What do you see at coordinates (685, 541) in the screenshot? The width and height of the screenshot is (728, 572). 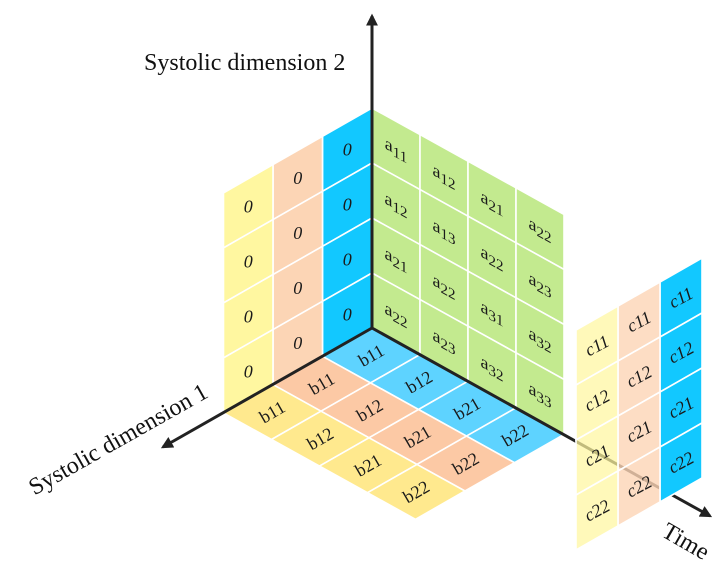 I see `time-axis-label: Time` at bounding box center [685, 541].